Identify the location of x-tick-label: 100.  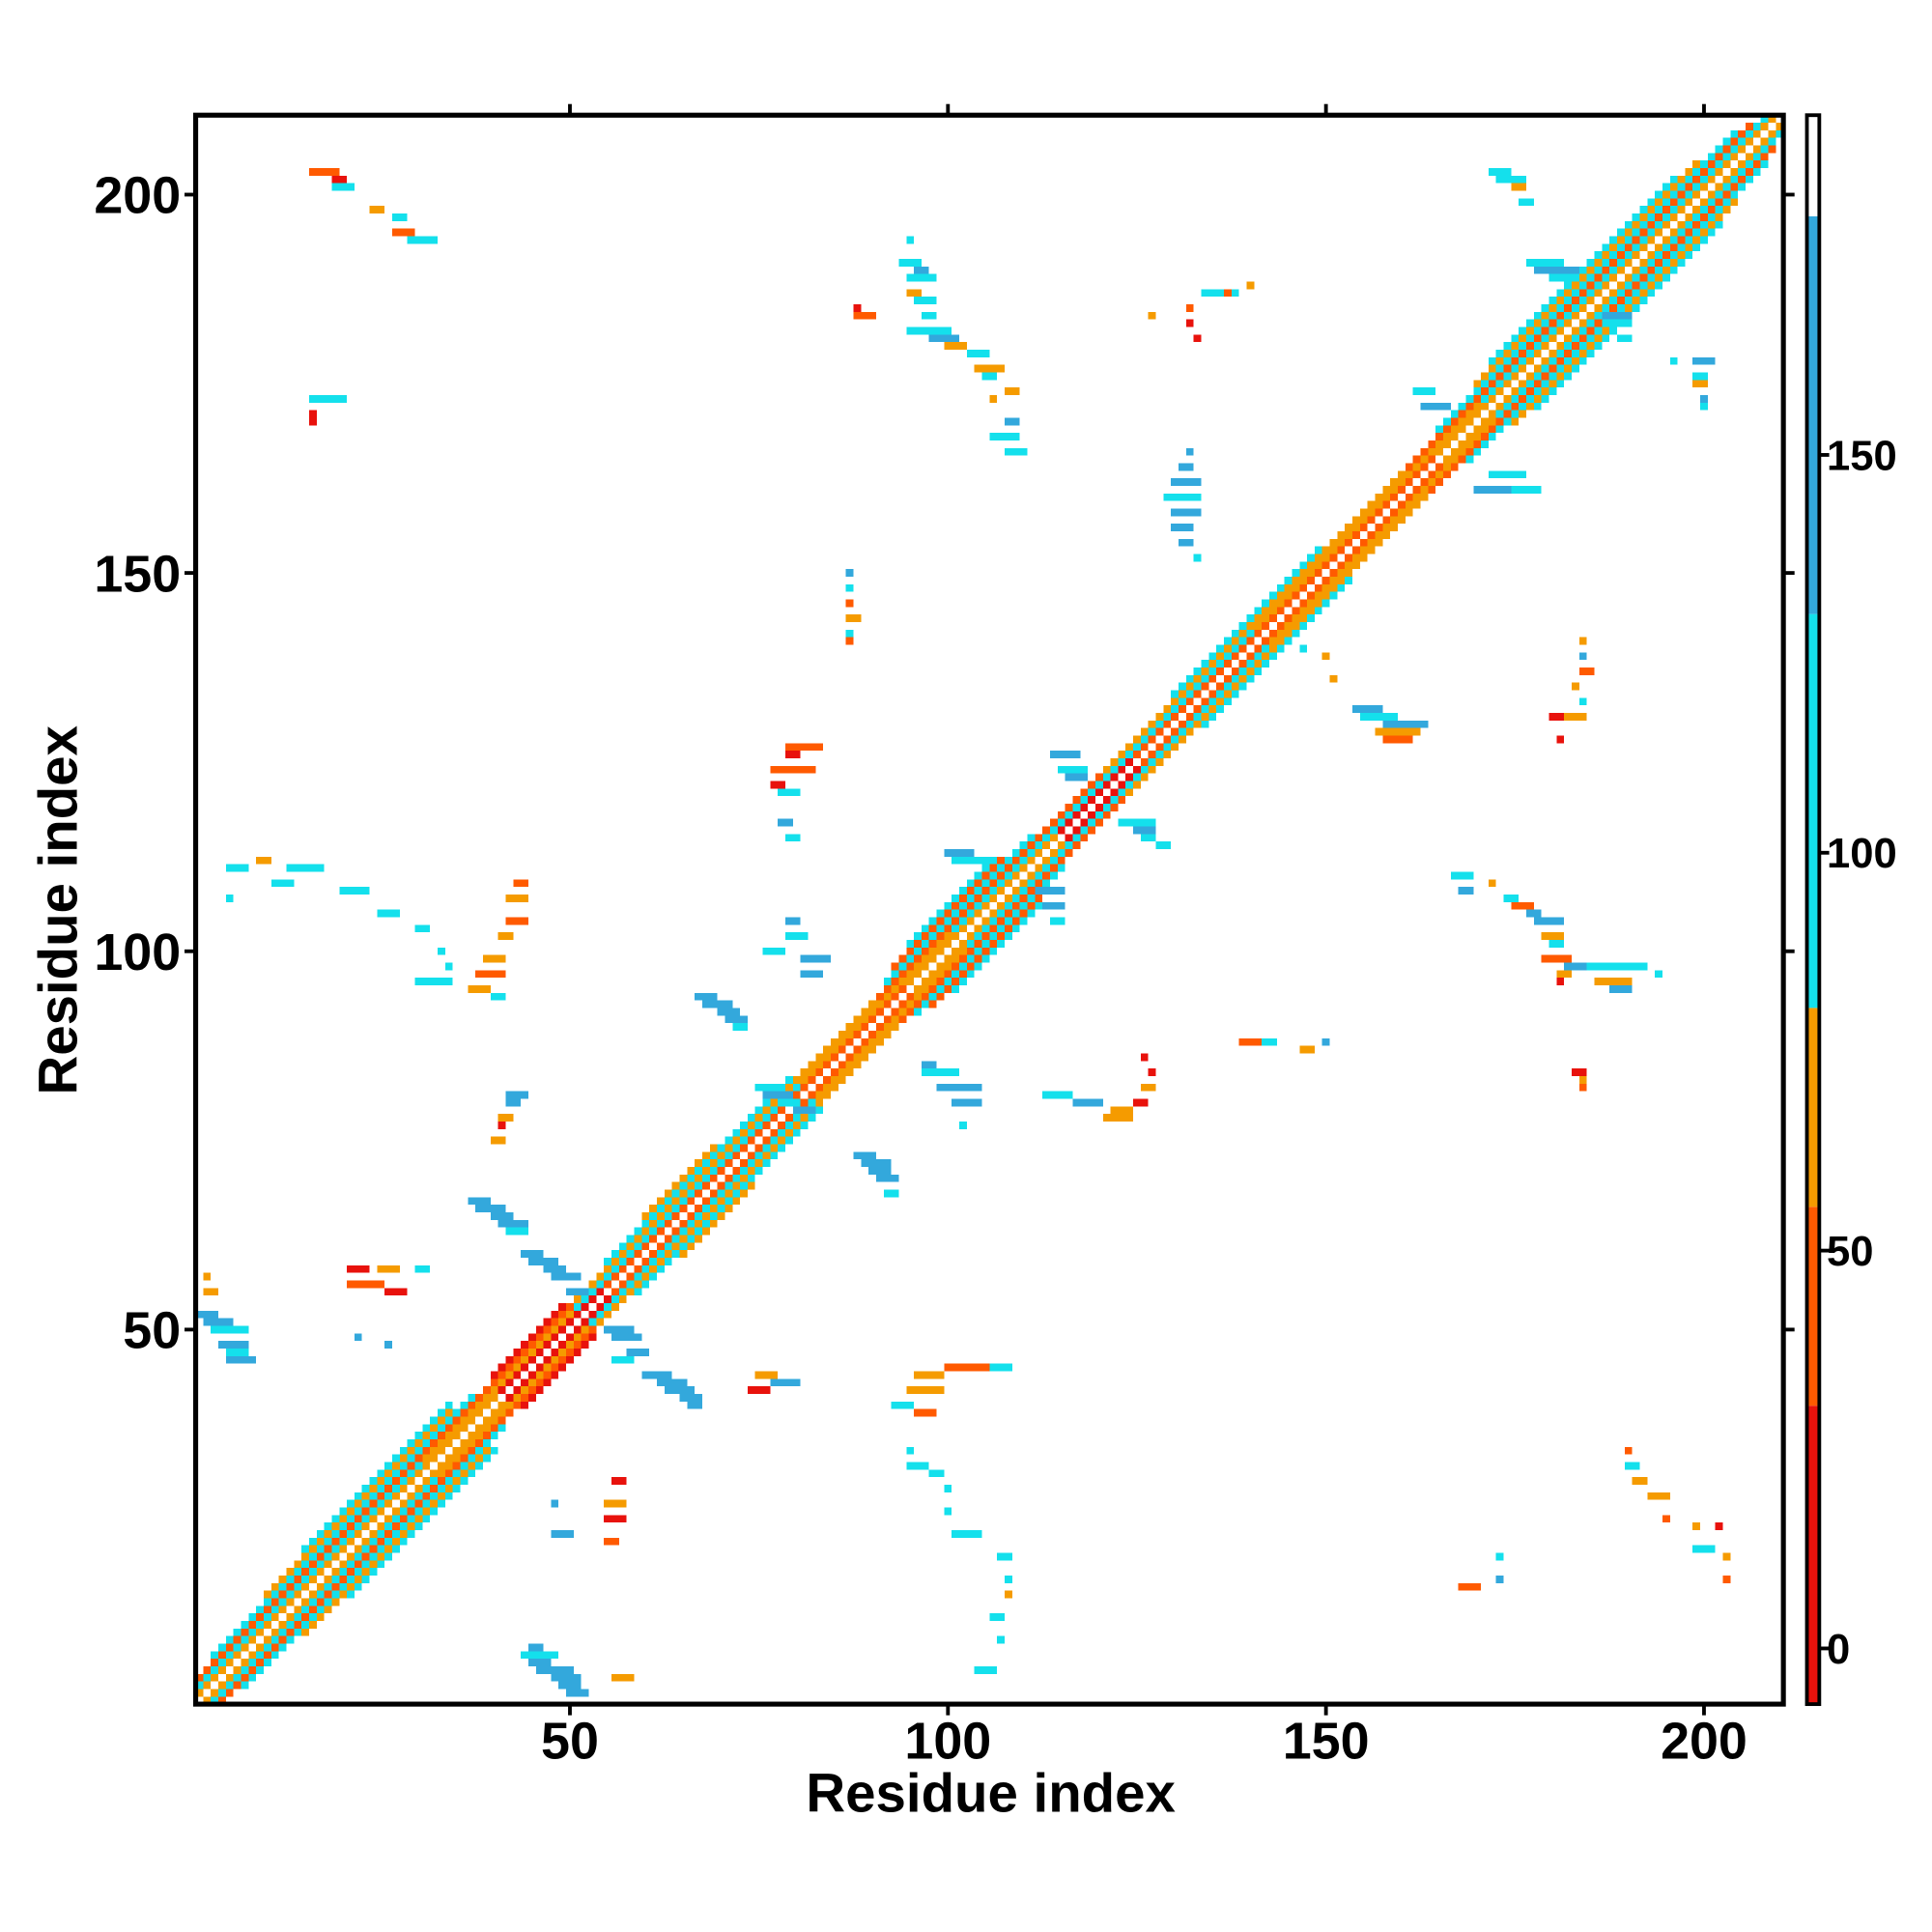
(947, 1742).